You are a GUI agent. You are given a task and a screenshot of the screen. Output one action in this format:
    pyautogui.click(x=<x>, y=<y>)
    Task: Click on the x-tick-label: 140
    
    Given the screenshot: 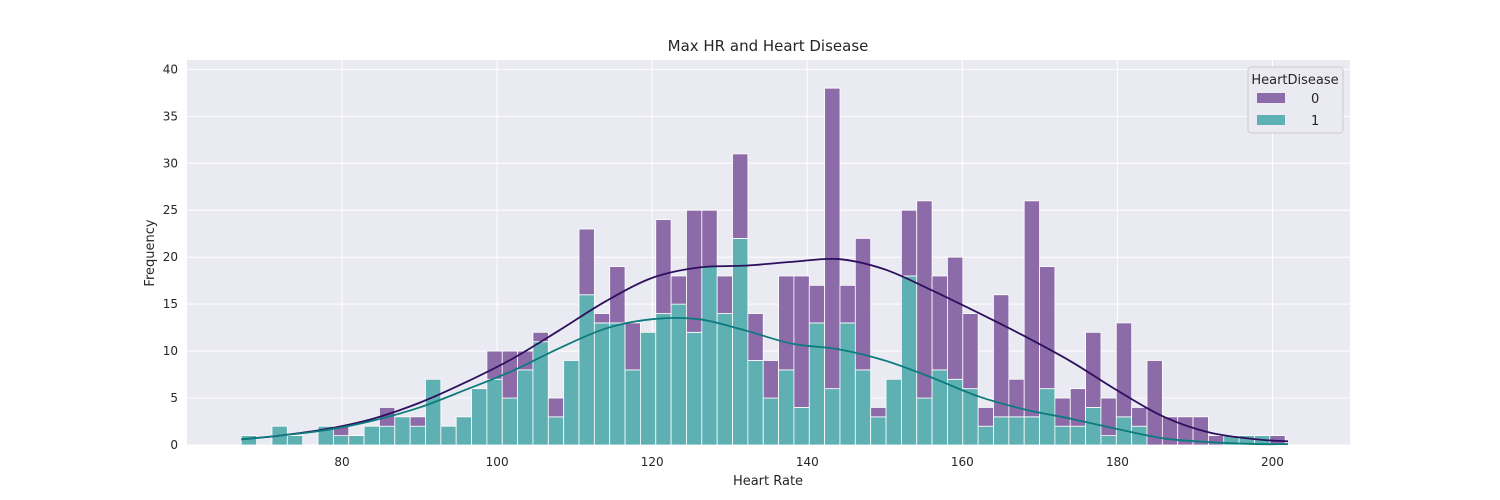 What is the action you would take?
    pyautogui.click(x=807, y=462)
    